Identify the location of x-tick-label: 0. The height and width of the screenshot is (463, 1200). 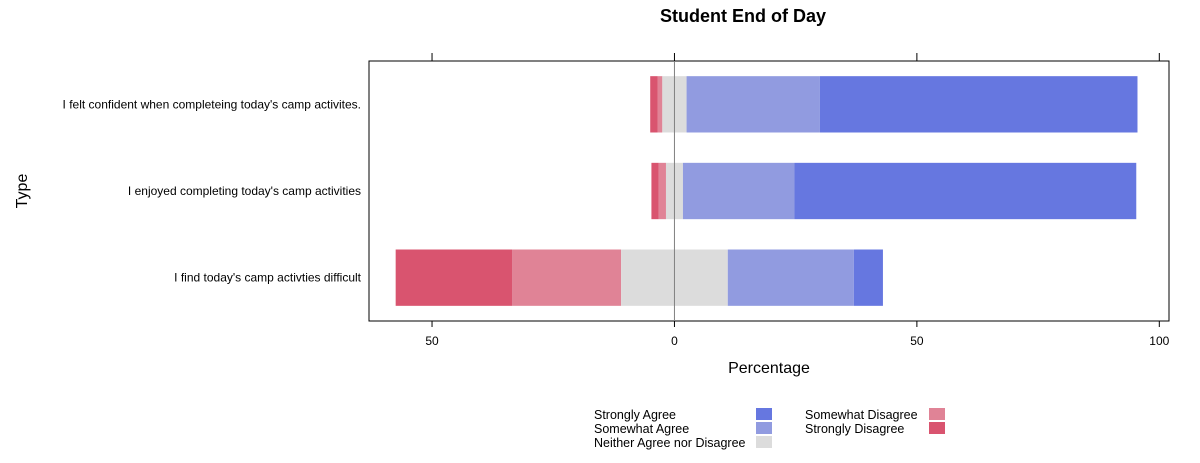
(674, 341).